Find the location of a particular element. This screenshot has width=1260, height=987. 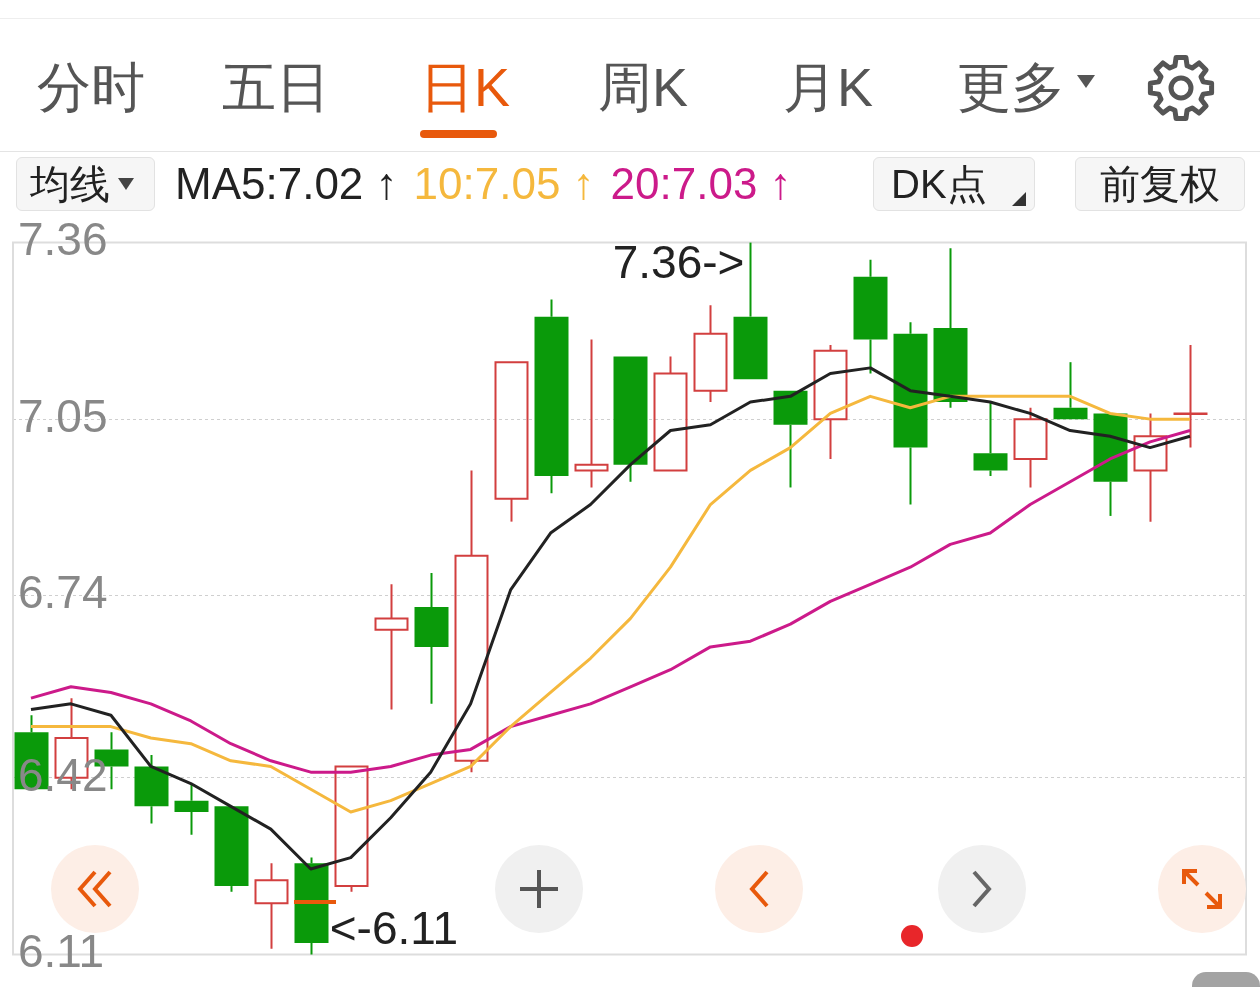

adjustment-button: 前复权 is located at coordinates (1160, 184).